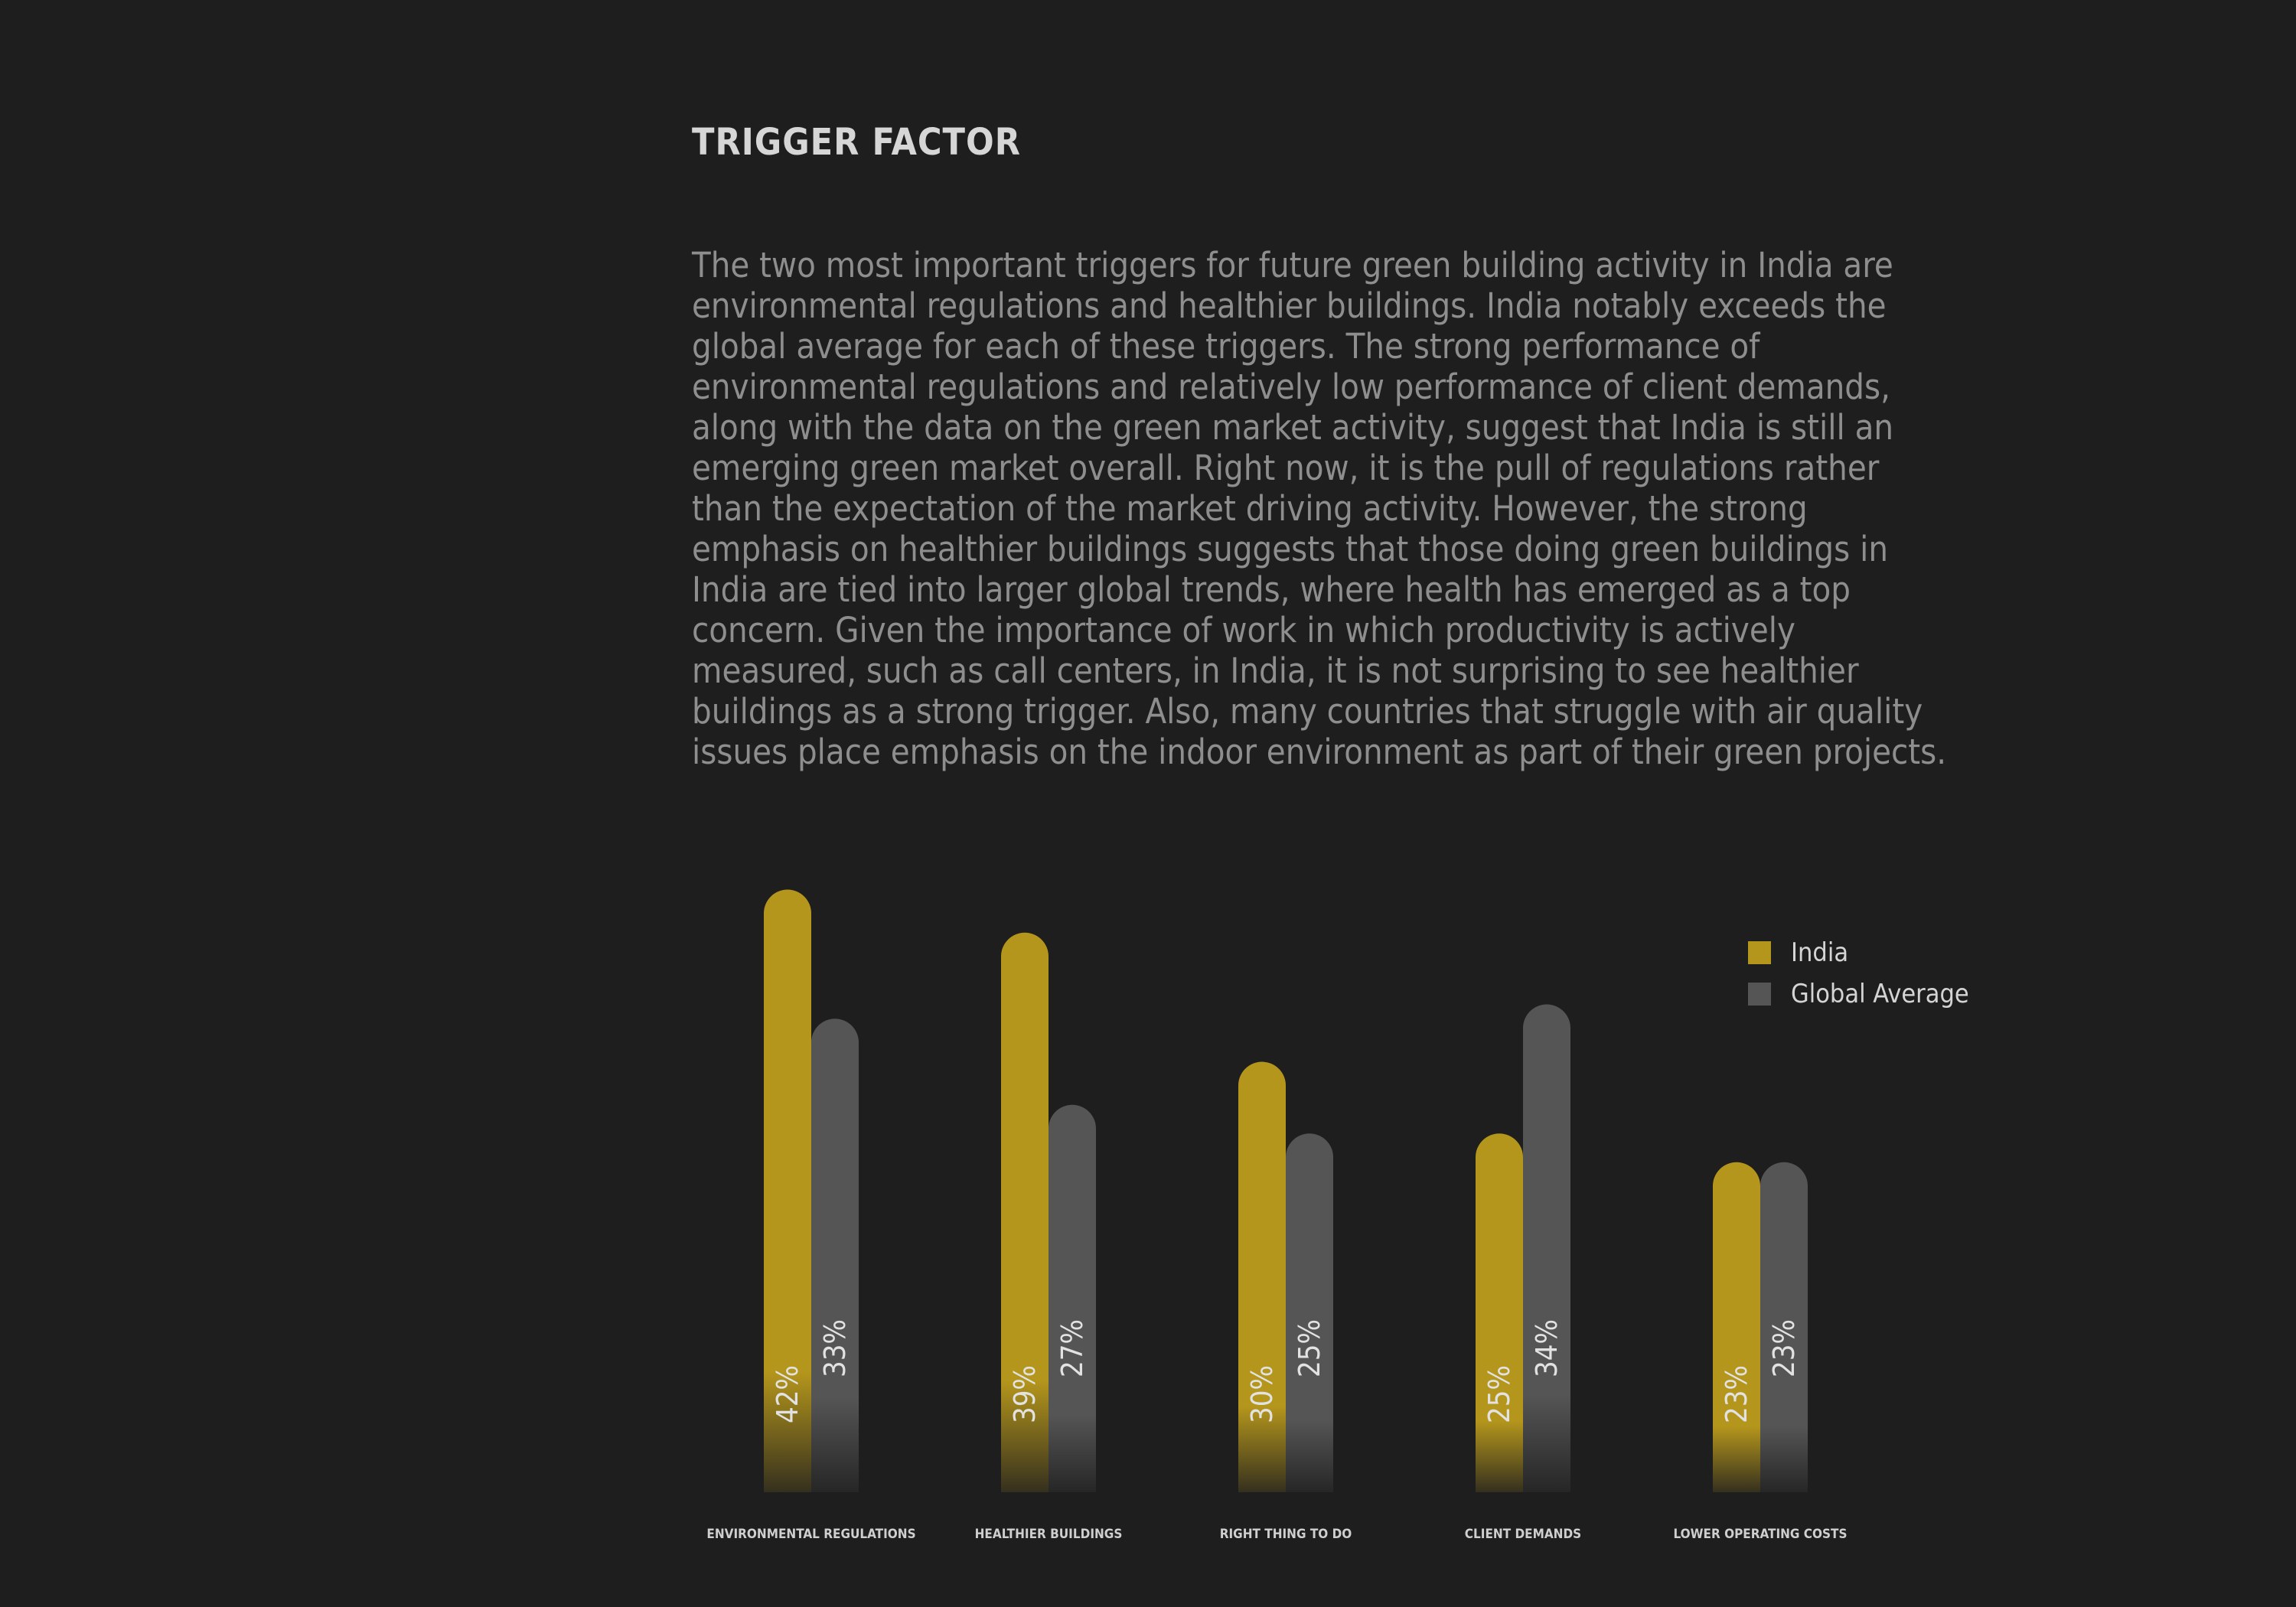 The width and height of the screenshot is (2296, 1607). What do you see at coordinates (1286, 1535) in the screenshot?
I see `category-label-right-thing-to-do: RIGHT THING TO DO` at bounding box center [1286, 1535].